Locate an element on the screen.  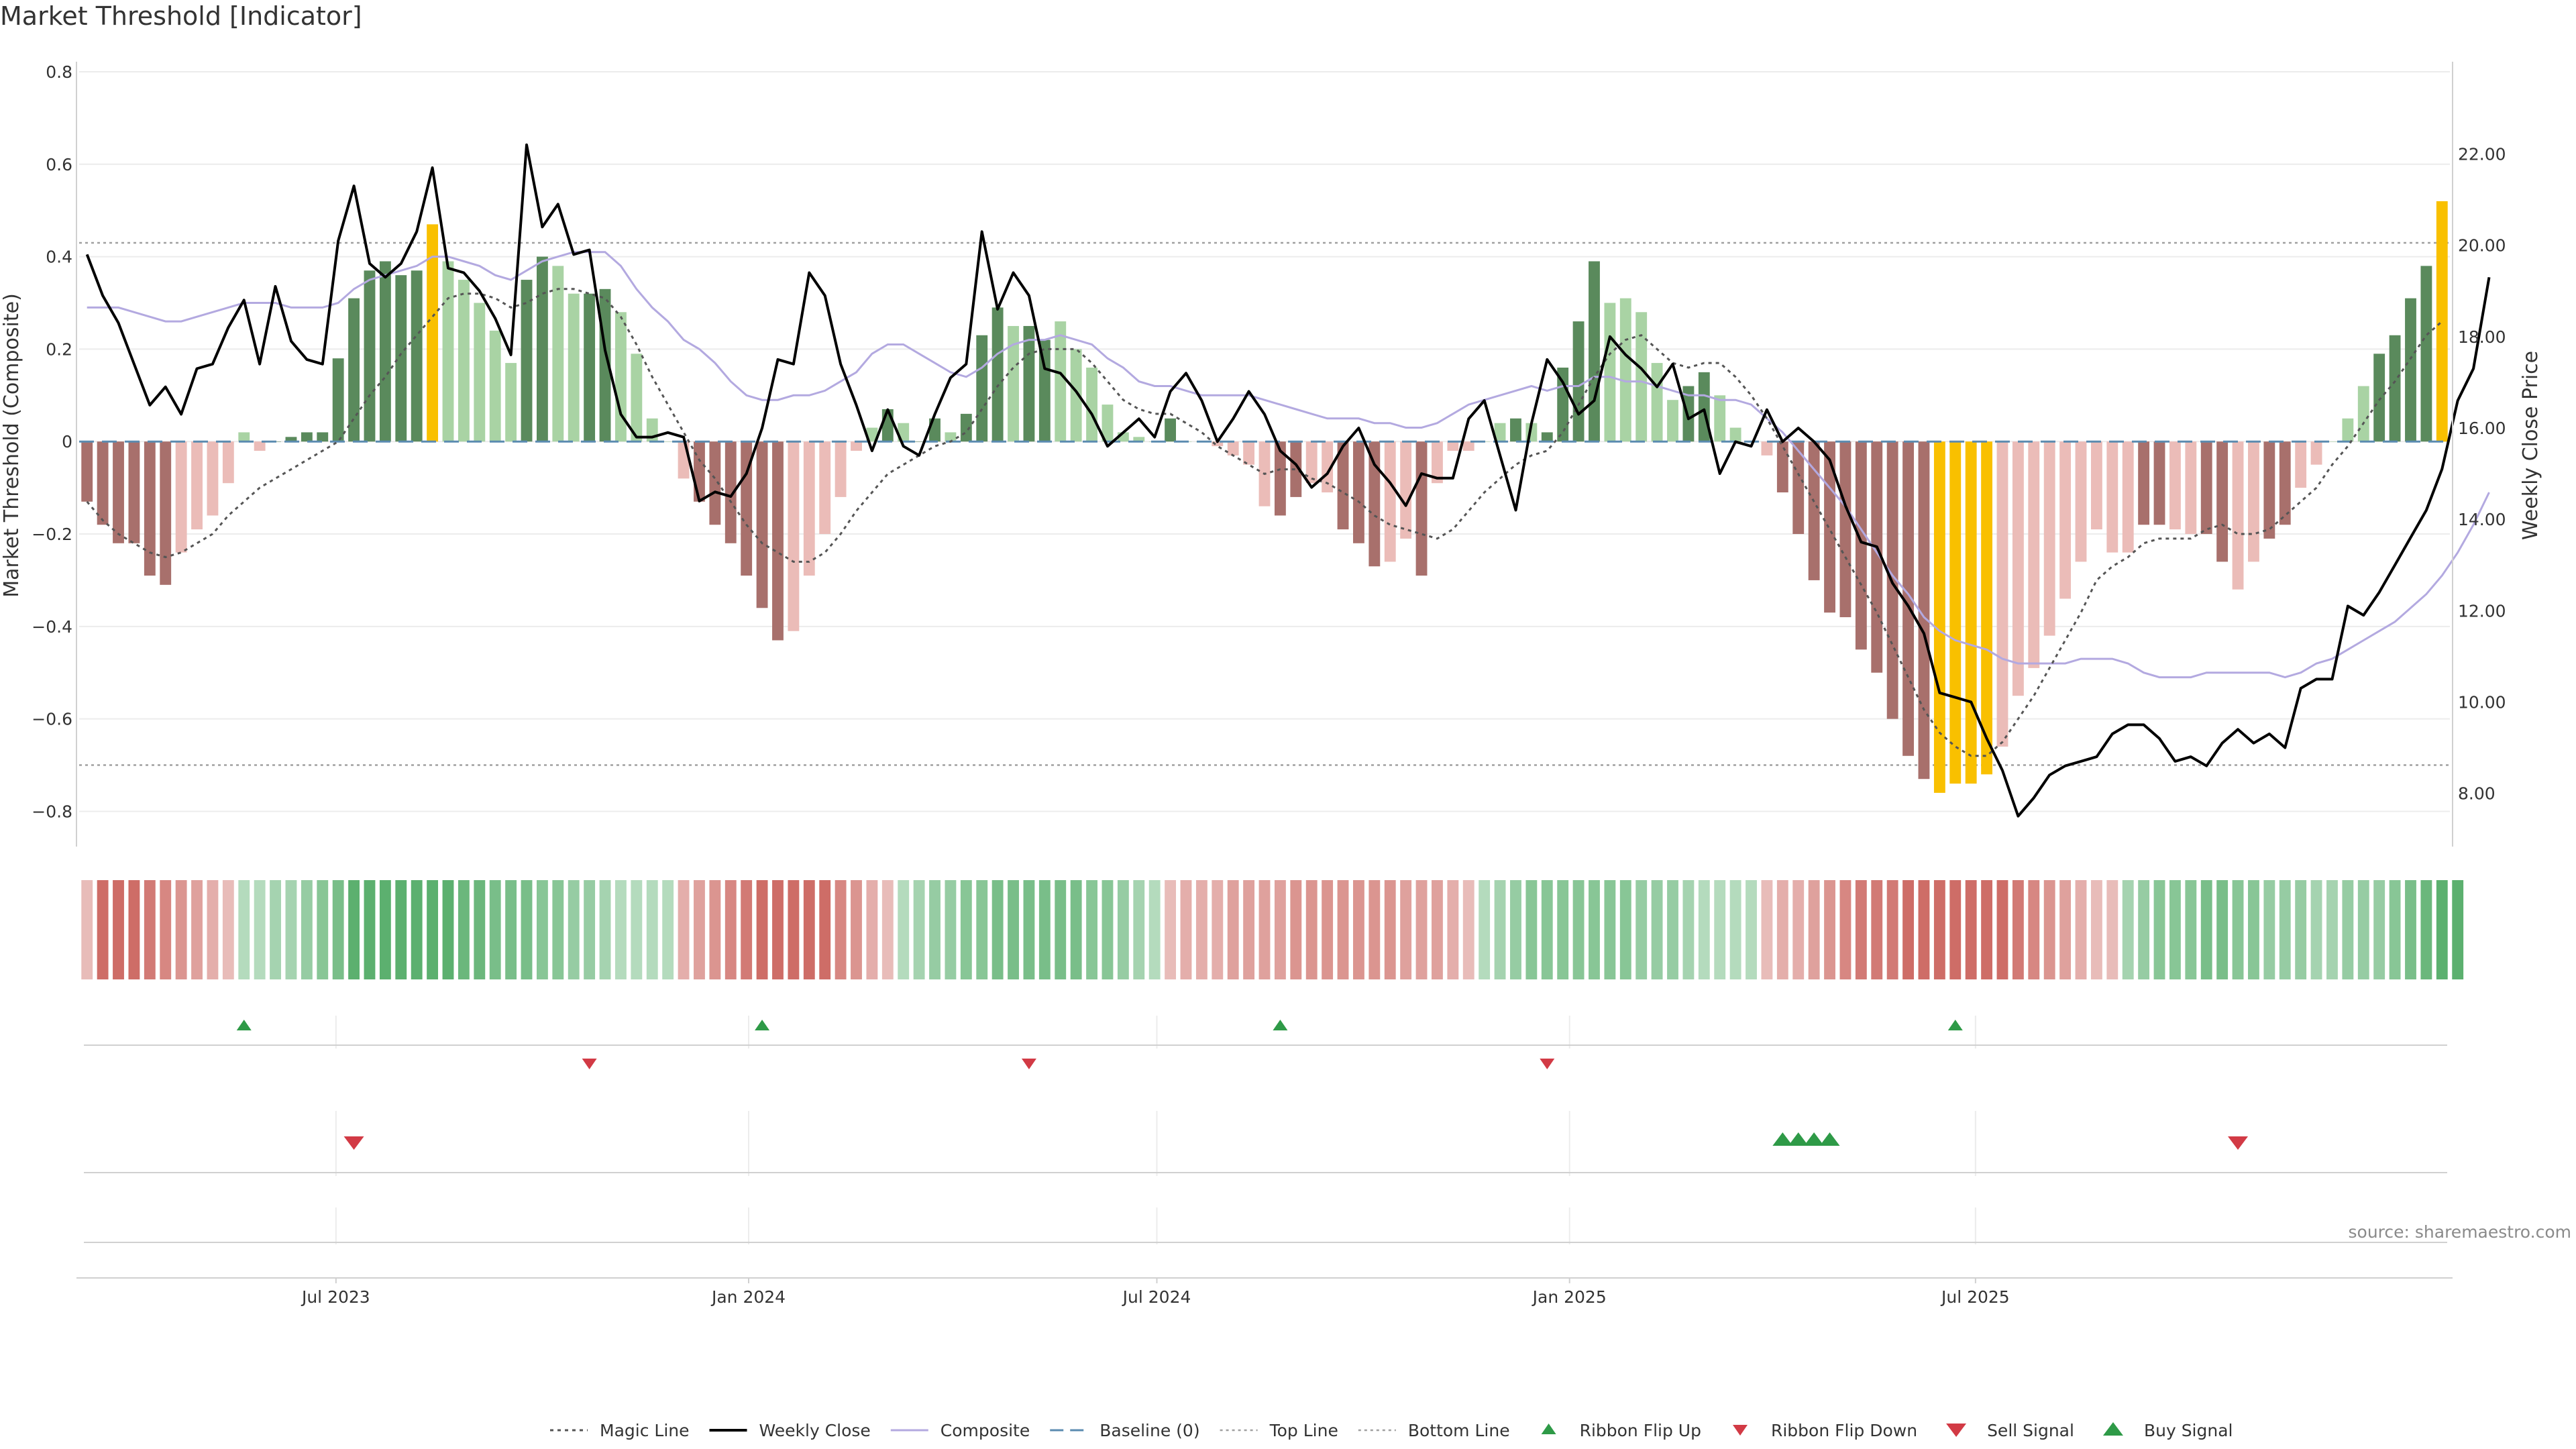
left-tick-label: −0.4 is located at coordinates (52, 627).